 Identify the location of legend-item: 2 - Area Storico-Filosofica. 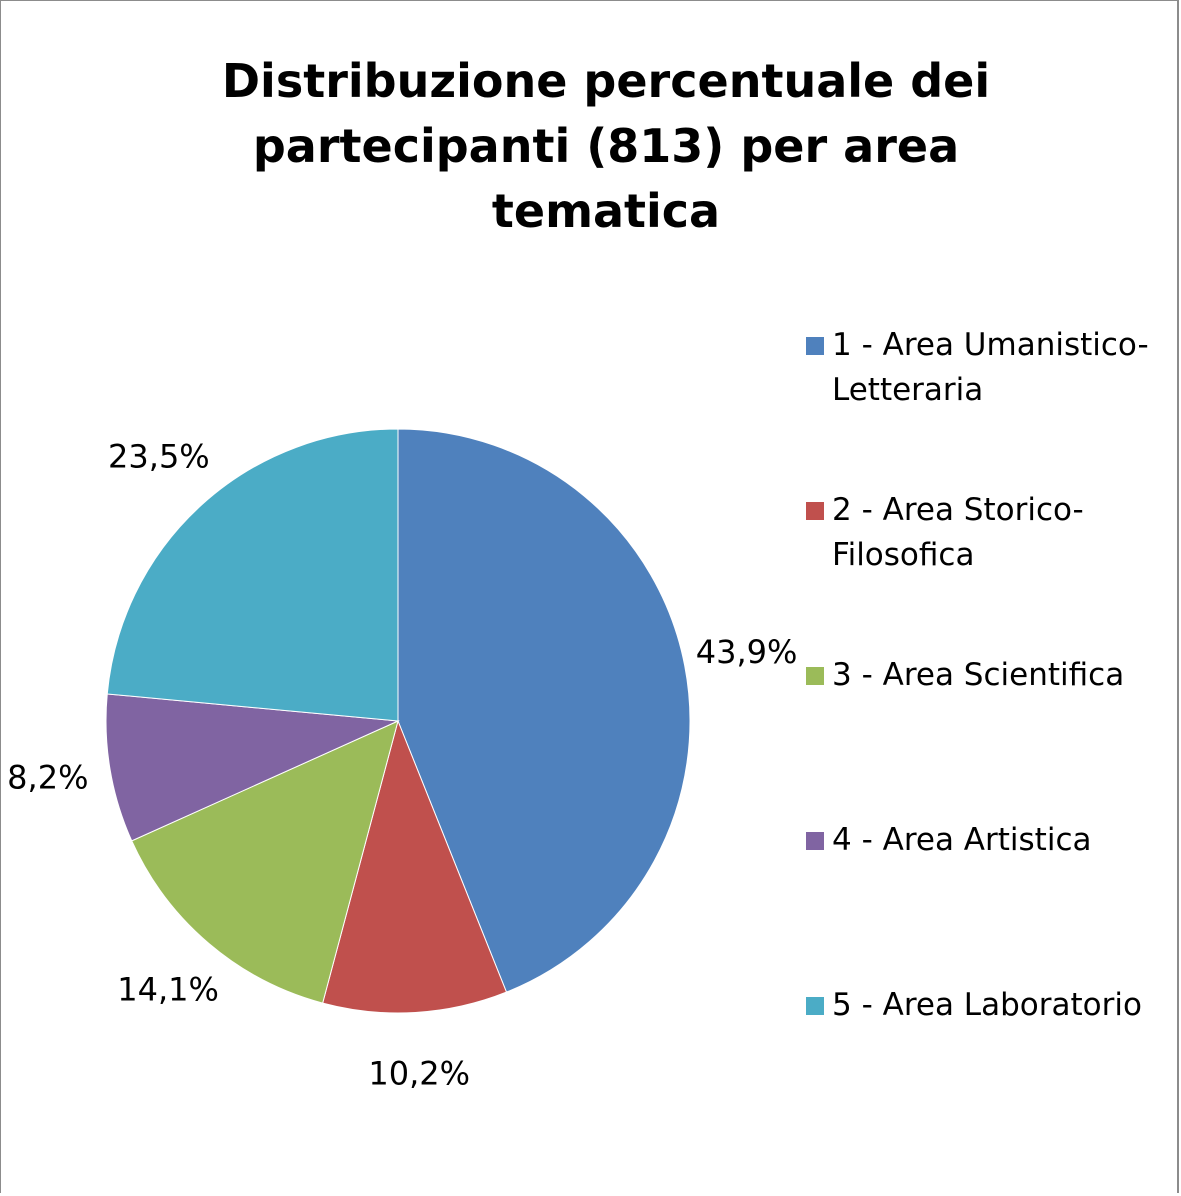
(991, 533).